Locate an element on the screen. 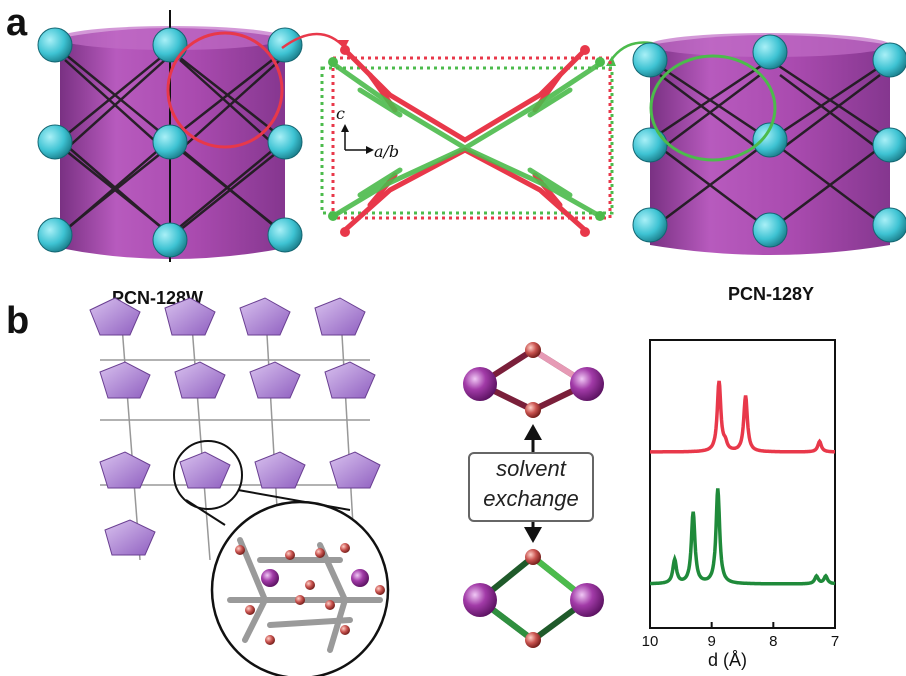 This screenshot has width=906, height=676. pcn-128y-framework is located at coordinates (769, 144).